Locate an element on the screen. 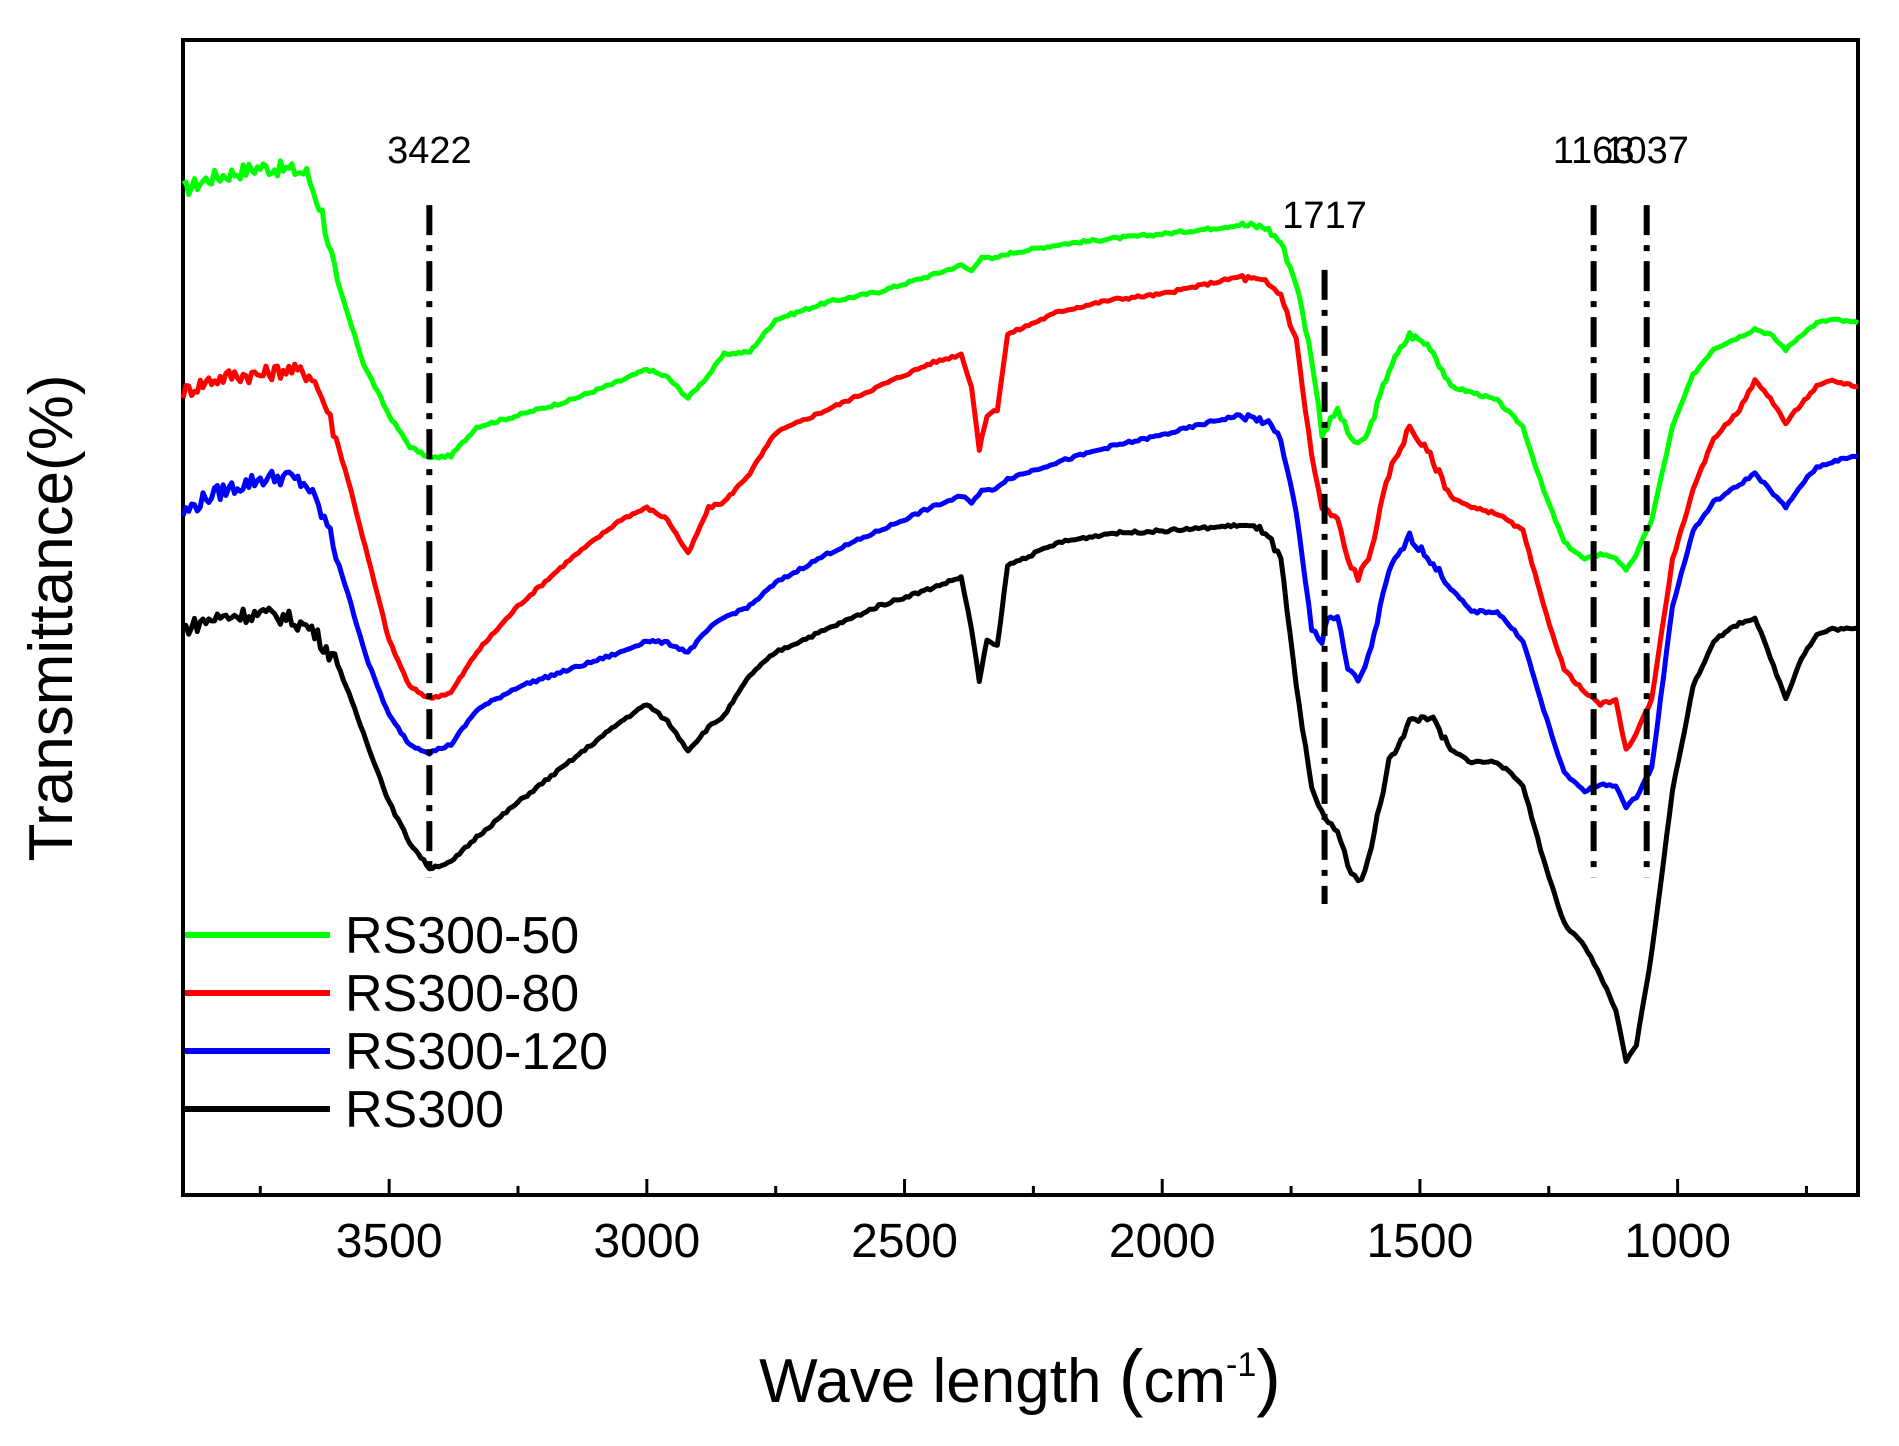 The image size is (1899, 1446). x-axis-unit-exp: -1 is located at coordinates (1241, 1365).